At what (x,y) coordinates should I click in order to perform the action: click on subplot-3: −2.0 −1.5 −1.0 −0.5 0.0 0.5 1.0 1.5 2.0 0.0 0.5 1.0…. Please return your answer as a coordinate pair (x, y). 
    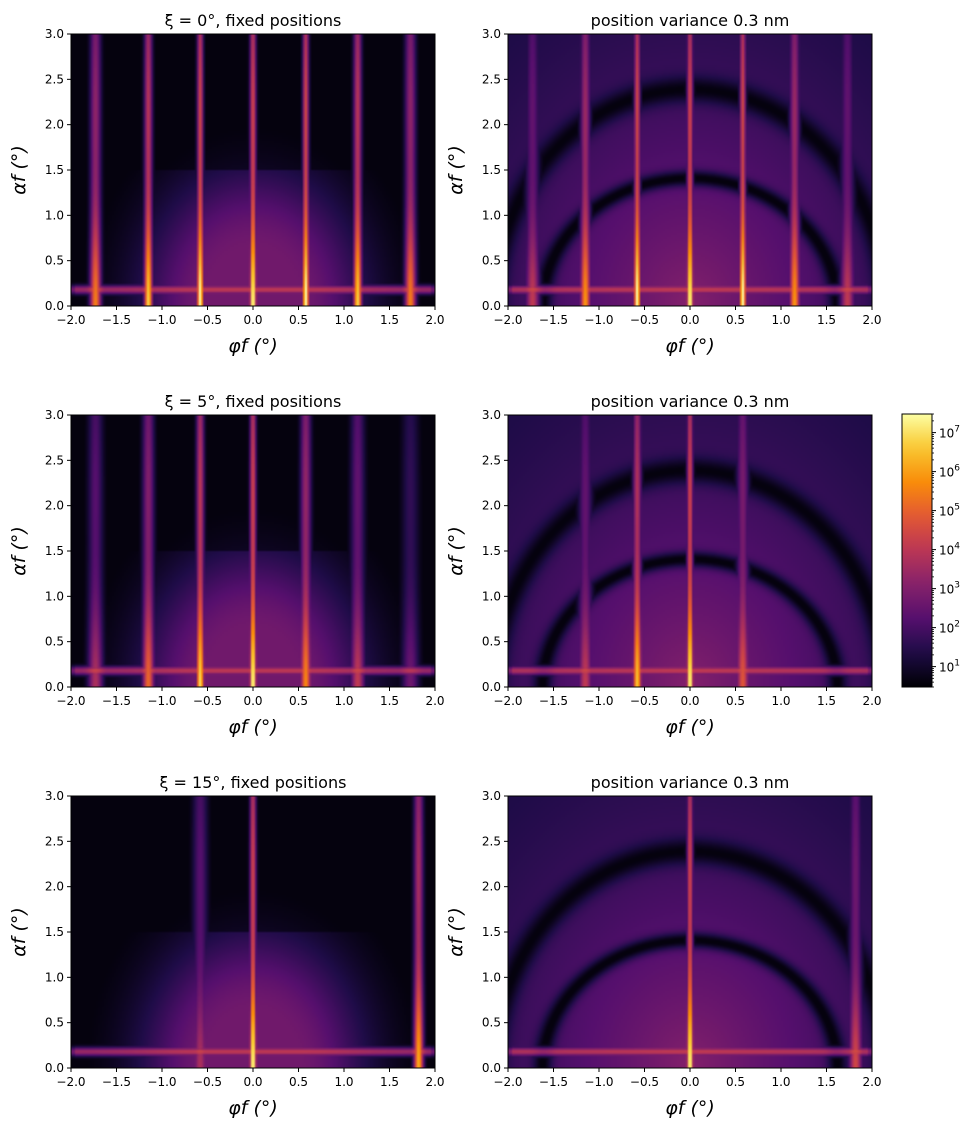
    Looking at the image, I should click on (226, 565).